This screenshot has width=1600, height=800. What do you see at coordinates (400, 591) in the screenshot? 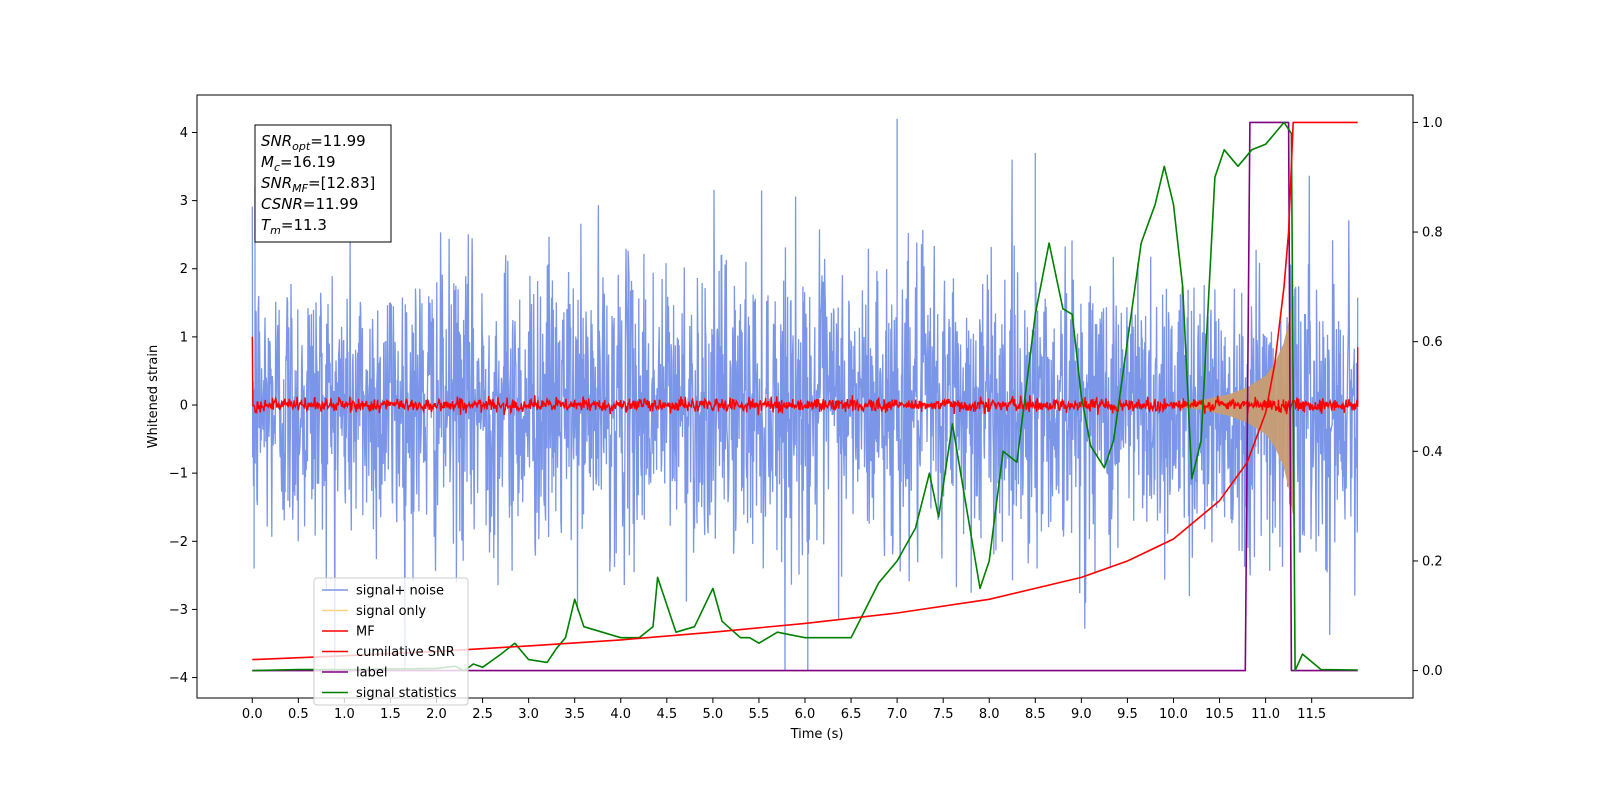
I see `legend-label: signal+ noise` at bounding box center [400, 591].